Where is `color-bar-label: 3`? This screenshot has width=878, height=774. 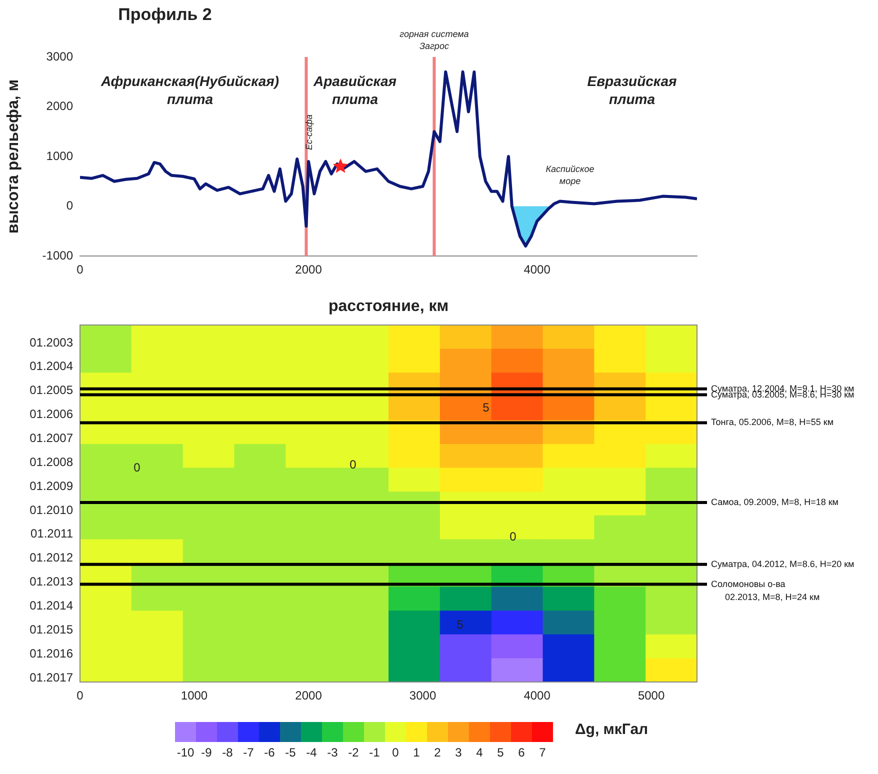
color-bar-label: 3 is located at coordinates (458, 752).